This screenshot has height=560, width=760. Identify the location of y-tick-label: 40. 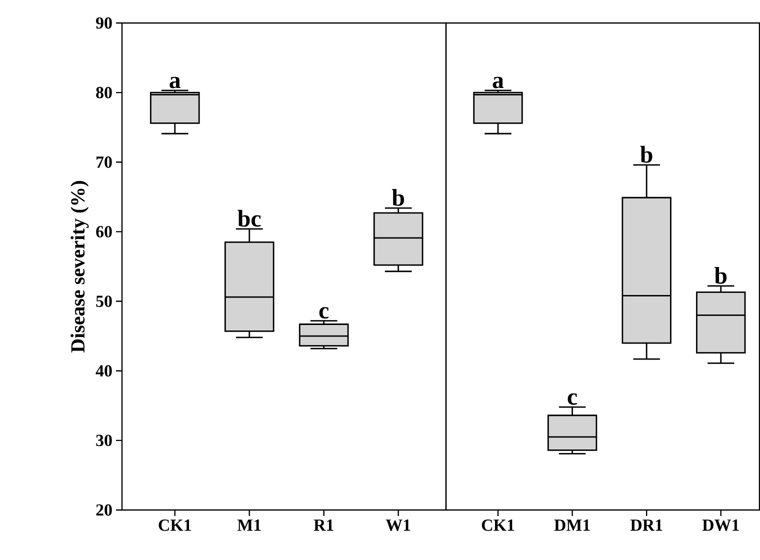
(104, 371).